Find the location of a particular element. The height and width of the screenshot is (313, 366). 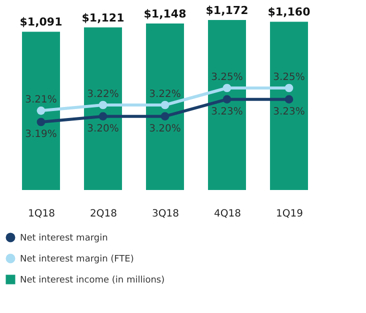

data-label: 3.21% is located at coordinates (41, 100).